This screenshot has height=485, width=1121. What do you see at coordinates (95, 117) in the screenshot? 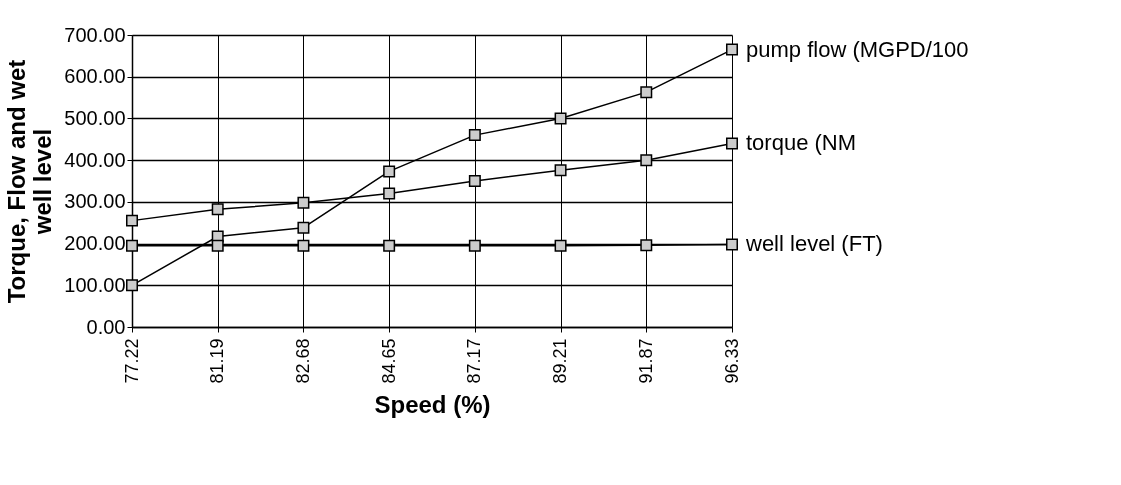
I see `y-tick-label: 500.00` at bounding box center [95, 117].